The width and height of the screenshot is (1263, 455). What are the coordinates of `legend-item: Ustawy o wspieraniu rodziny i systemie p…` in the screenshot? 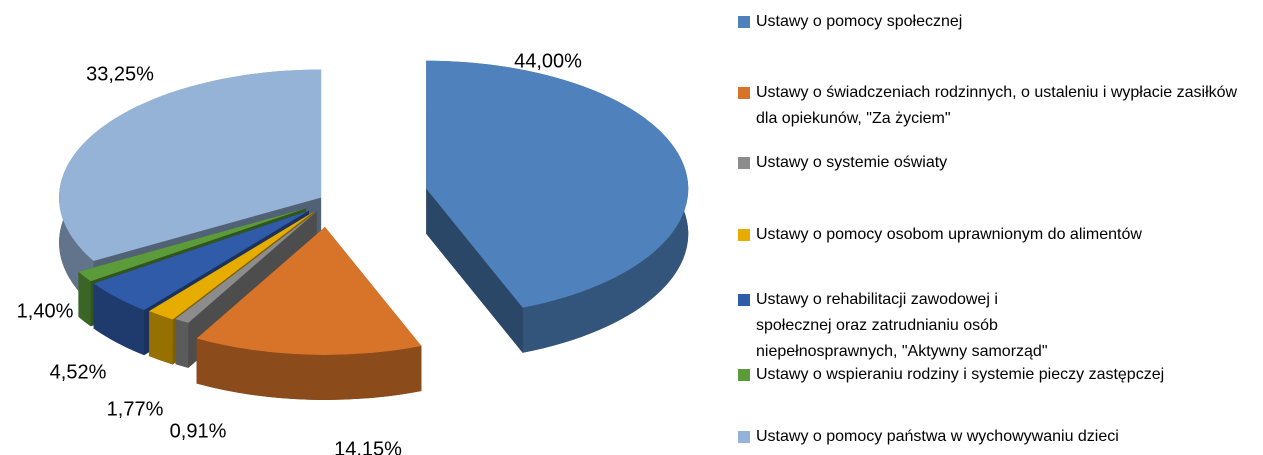 It's located at (988, 375).